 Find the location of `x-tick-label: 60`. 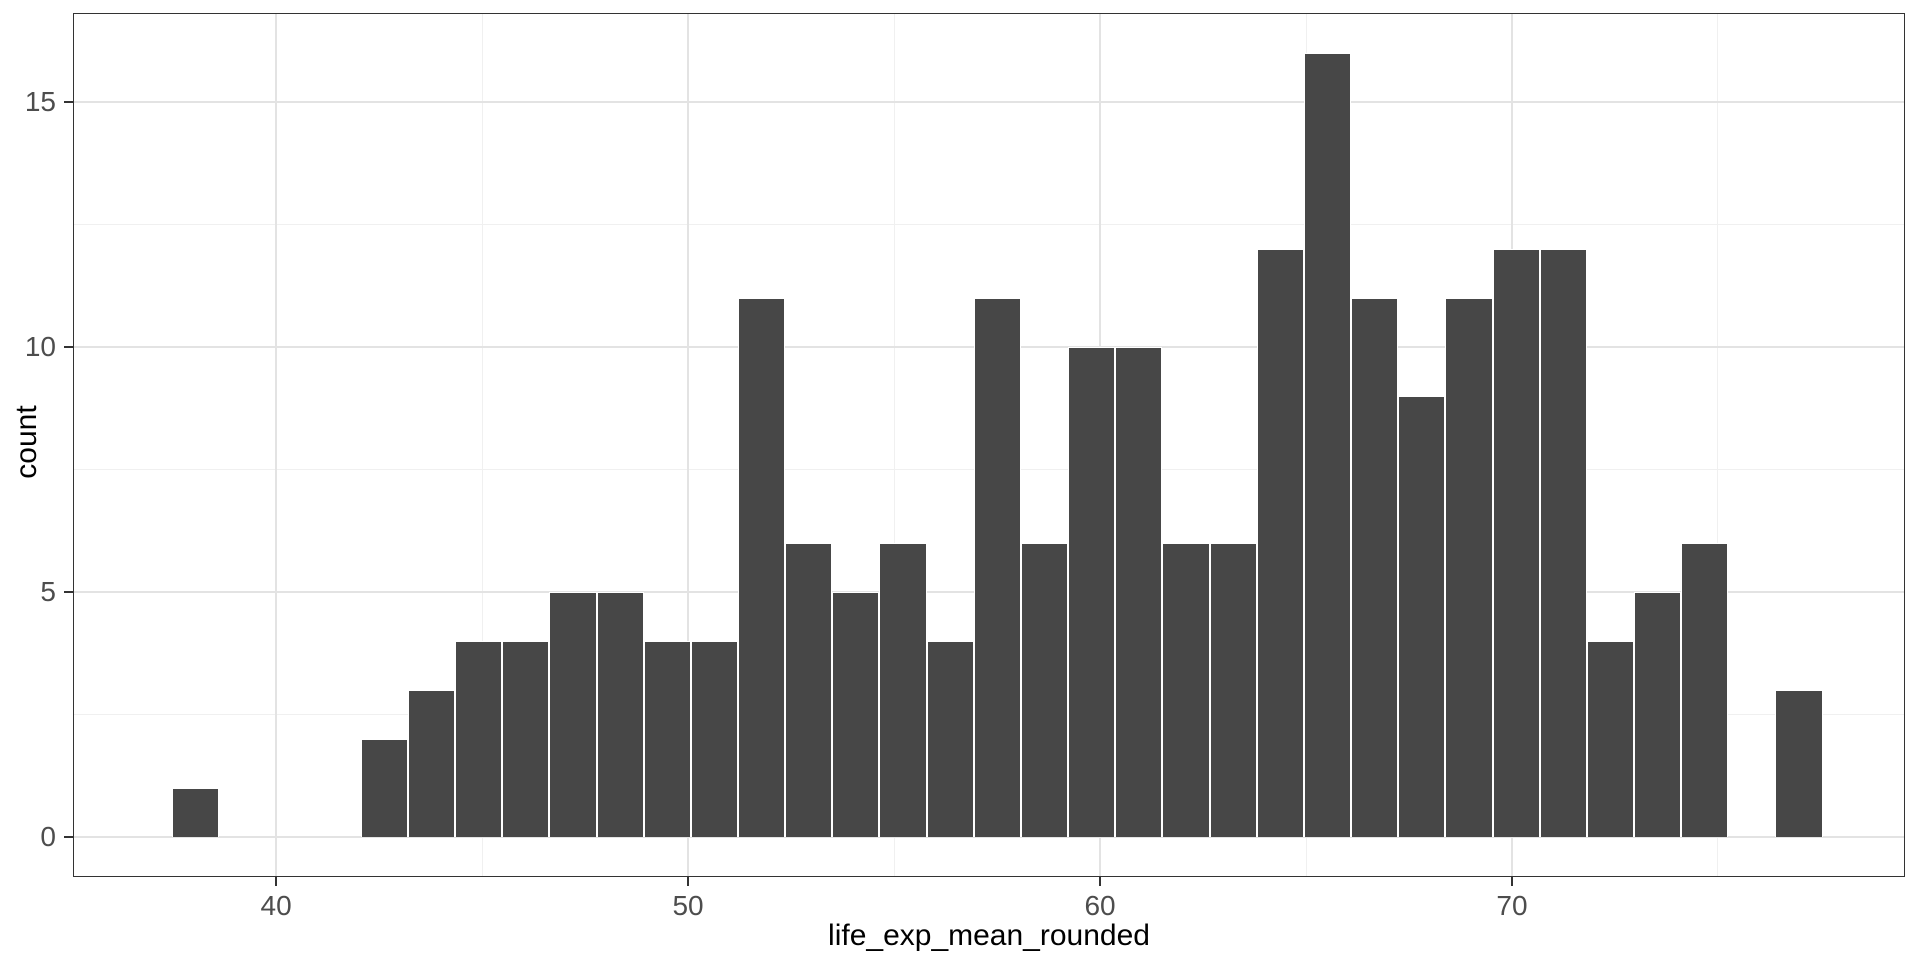

x-tick-label: 60 is located at coordinates (1100, 905).